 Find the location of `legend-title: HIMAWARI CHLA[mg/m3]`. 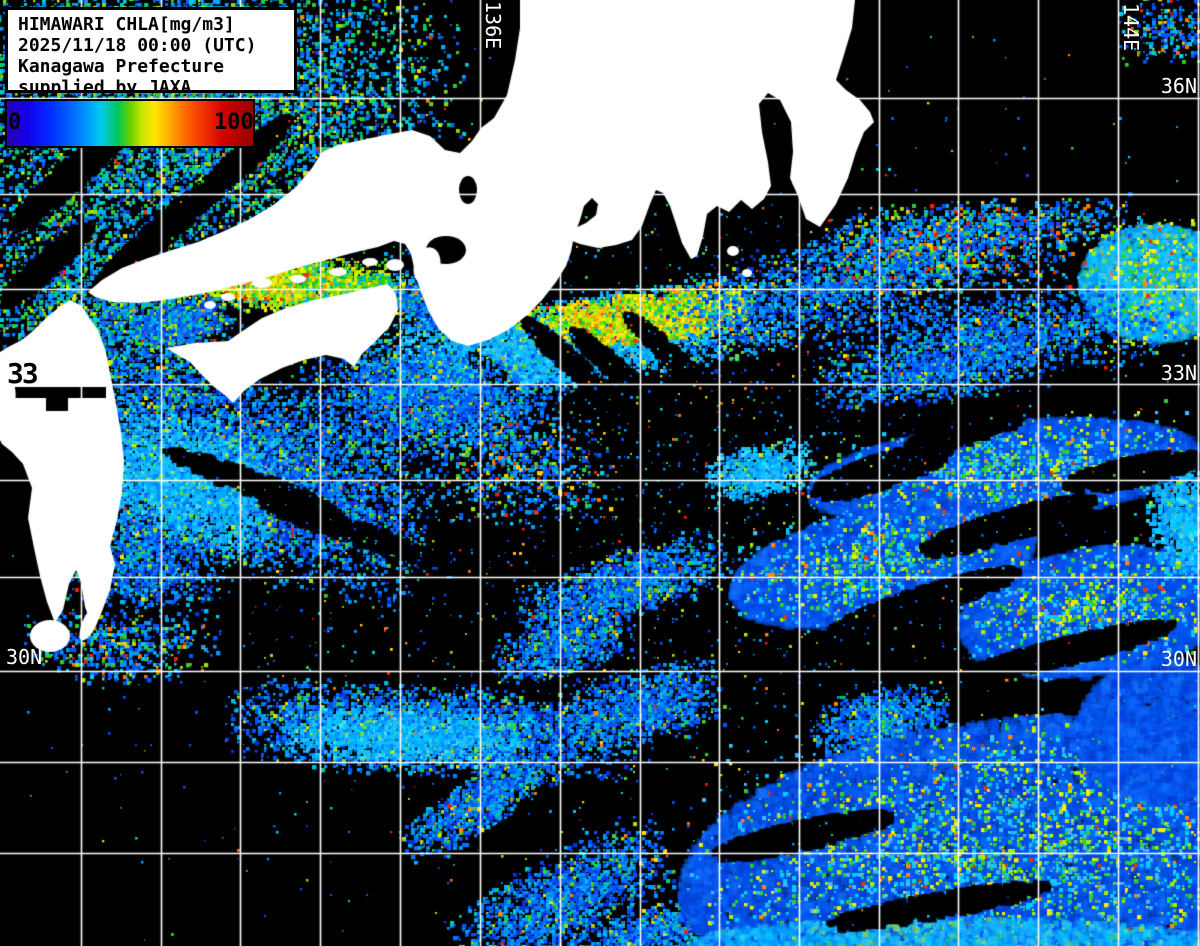

legend-title: HIMAWARI CHLA[mg/m3] is located at coordinates (126, 24).